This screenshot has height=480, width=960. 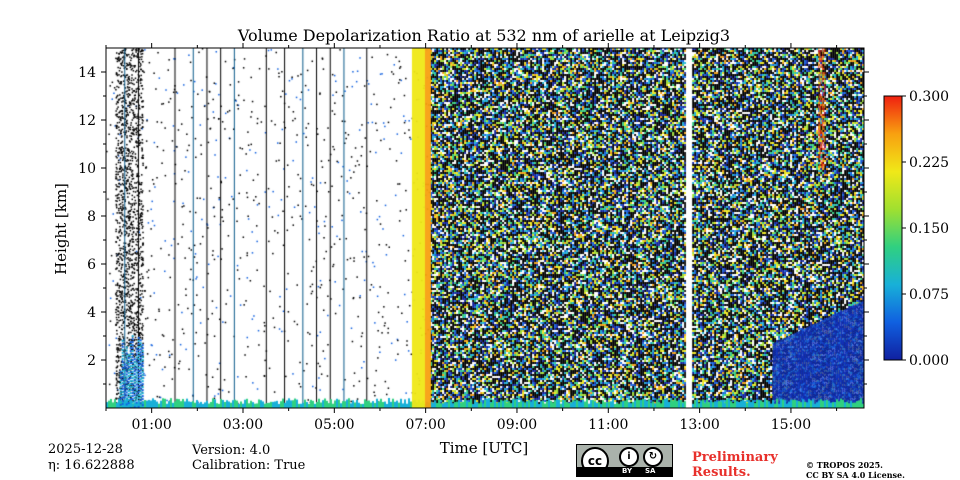 I want to click on badge-bar, so click(x=624, y=471).